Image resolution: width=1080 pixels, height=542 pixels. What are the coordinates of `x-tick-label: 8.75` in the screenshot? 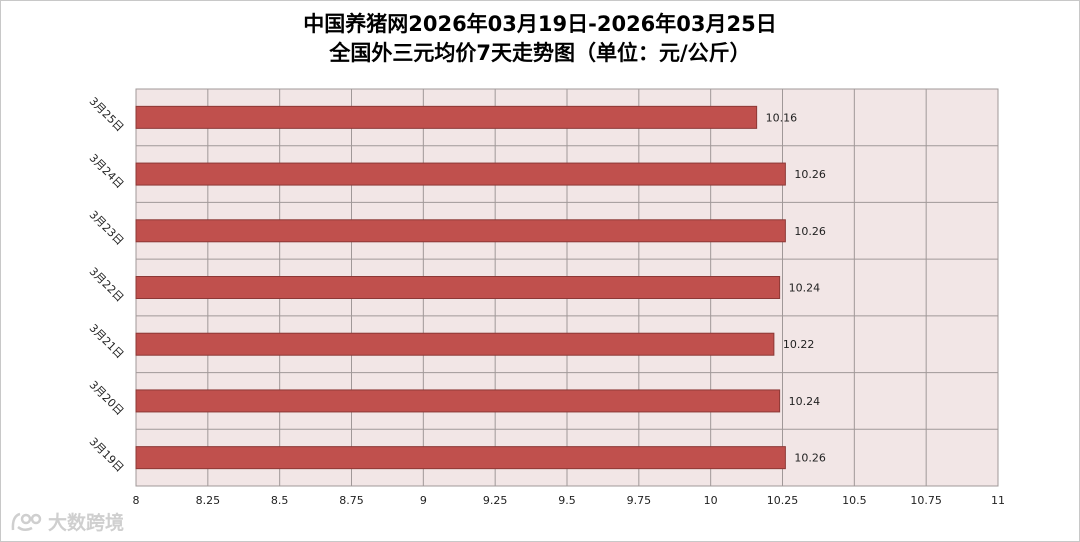 It's located at (351, 500).